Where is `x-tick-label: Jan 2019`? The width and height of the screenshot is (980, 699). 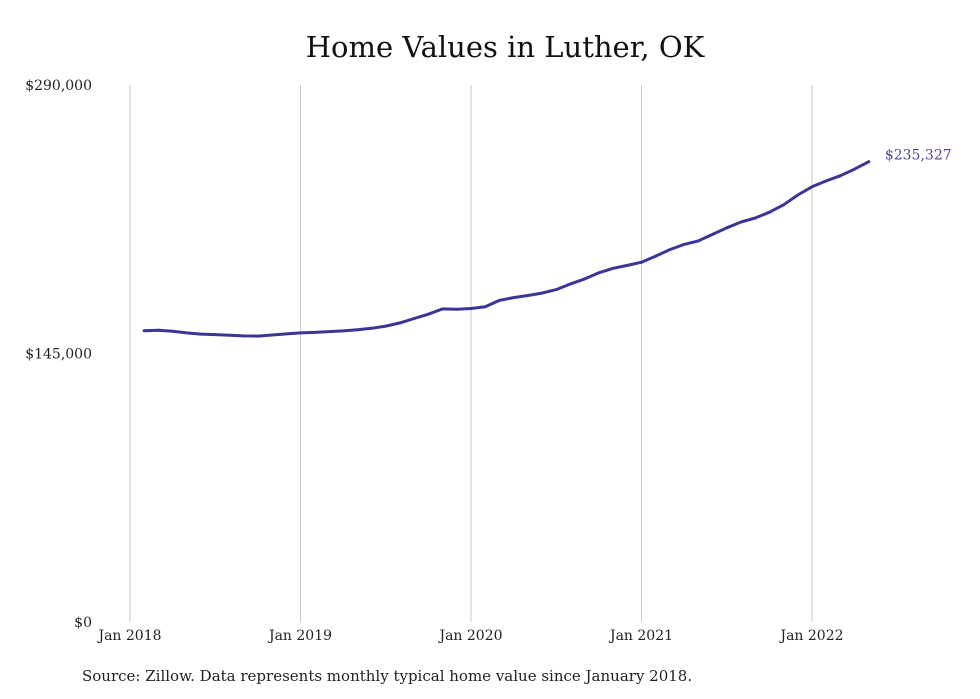 x-tick-label: Jan 2019 is located at coordinates (299, 636).